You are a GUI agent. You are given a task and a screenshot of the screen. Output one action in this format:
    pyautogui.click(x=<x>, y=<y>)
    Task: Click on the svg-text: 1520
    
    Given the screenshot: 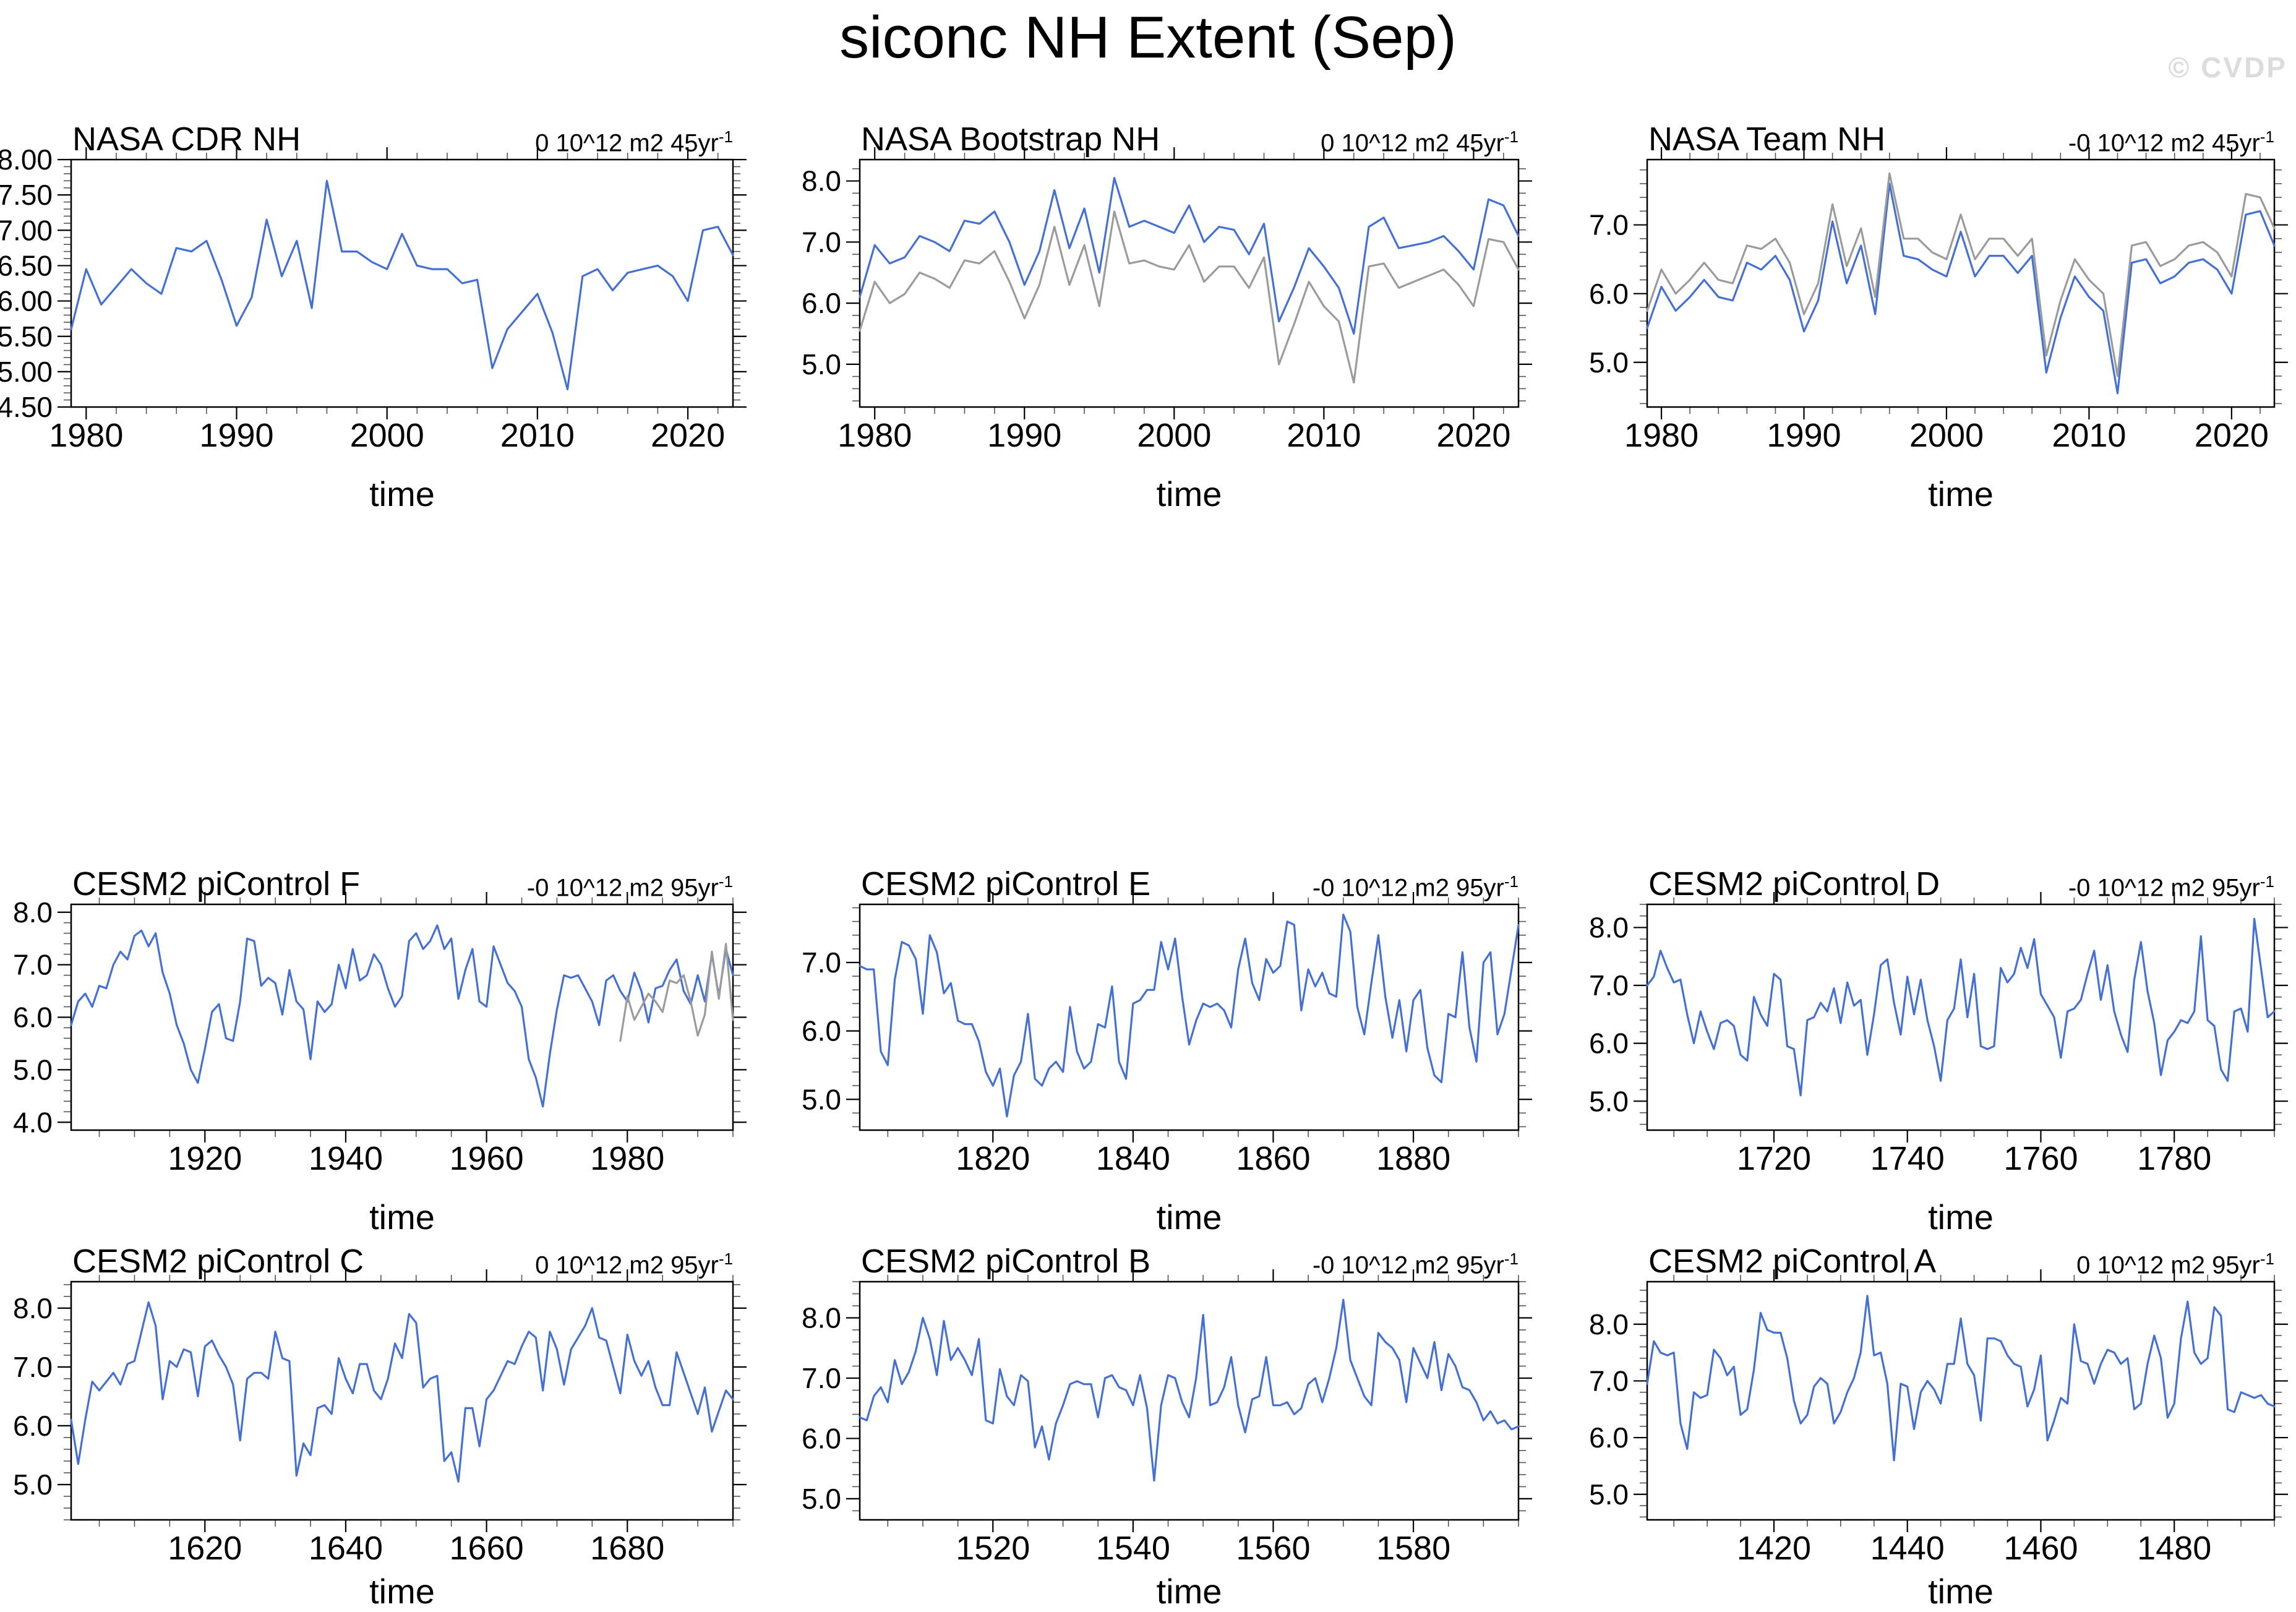 What is the action you would take?
    pyautogui.click(x=993, y=1548)
    